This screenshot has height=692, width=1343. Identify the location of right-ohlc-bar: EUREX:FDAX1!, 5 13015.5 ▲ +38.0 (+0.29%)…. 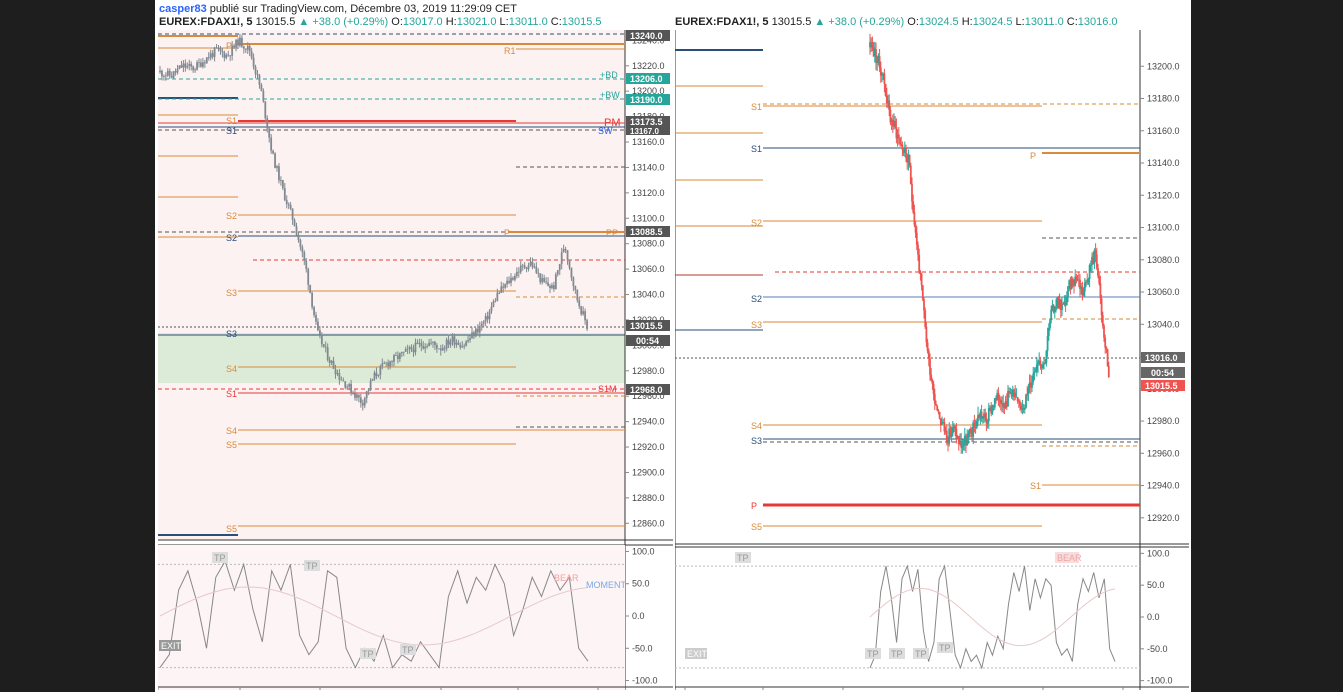
(896, 22).